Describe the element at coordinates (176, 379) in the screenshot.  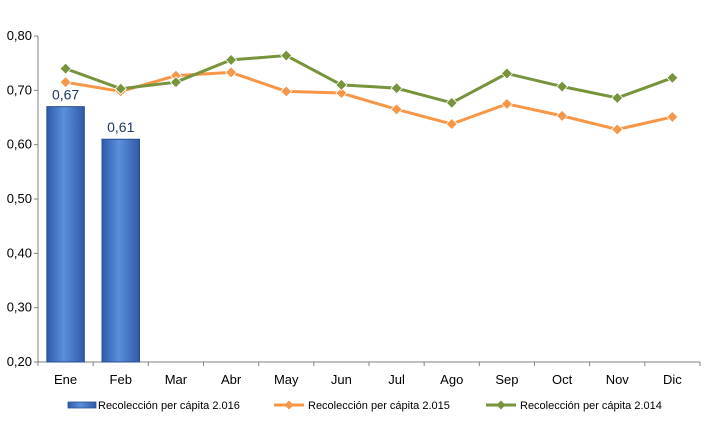
I see `x-tick-label: Mar` at that location.